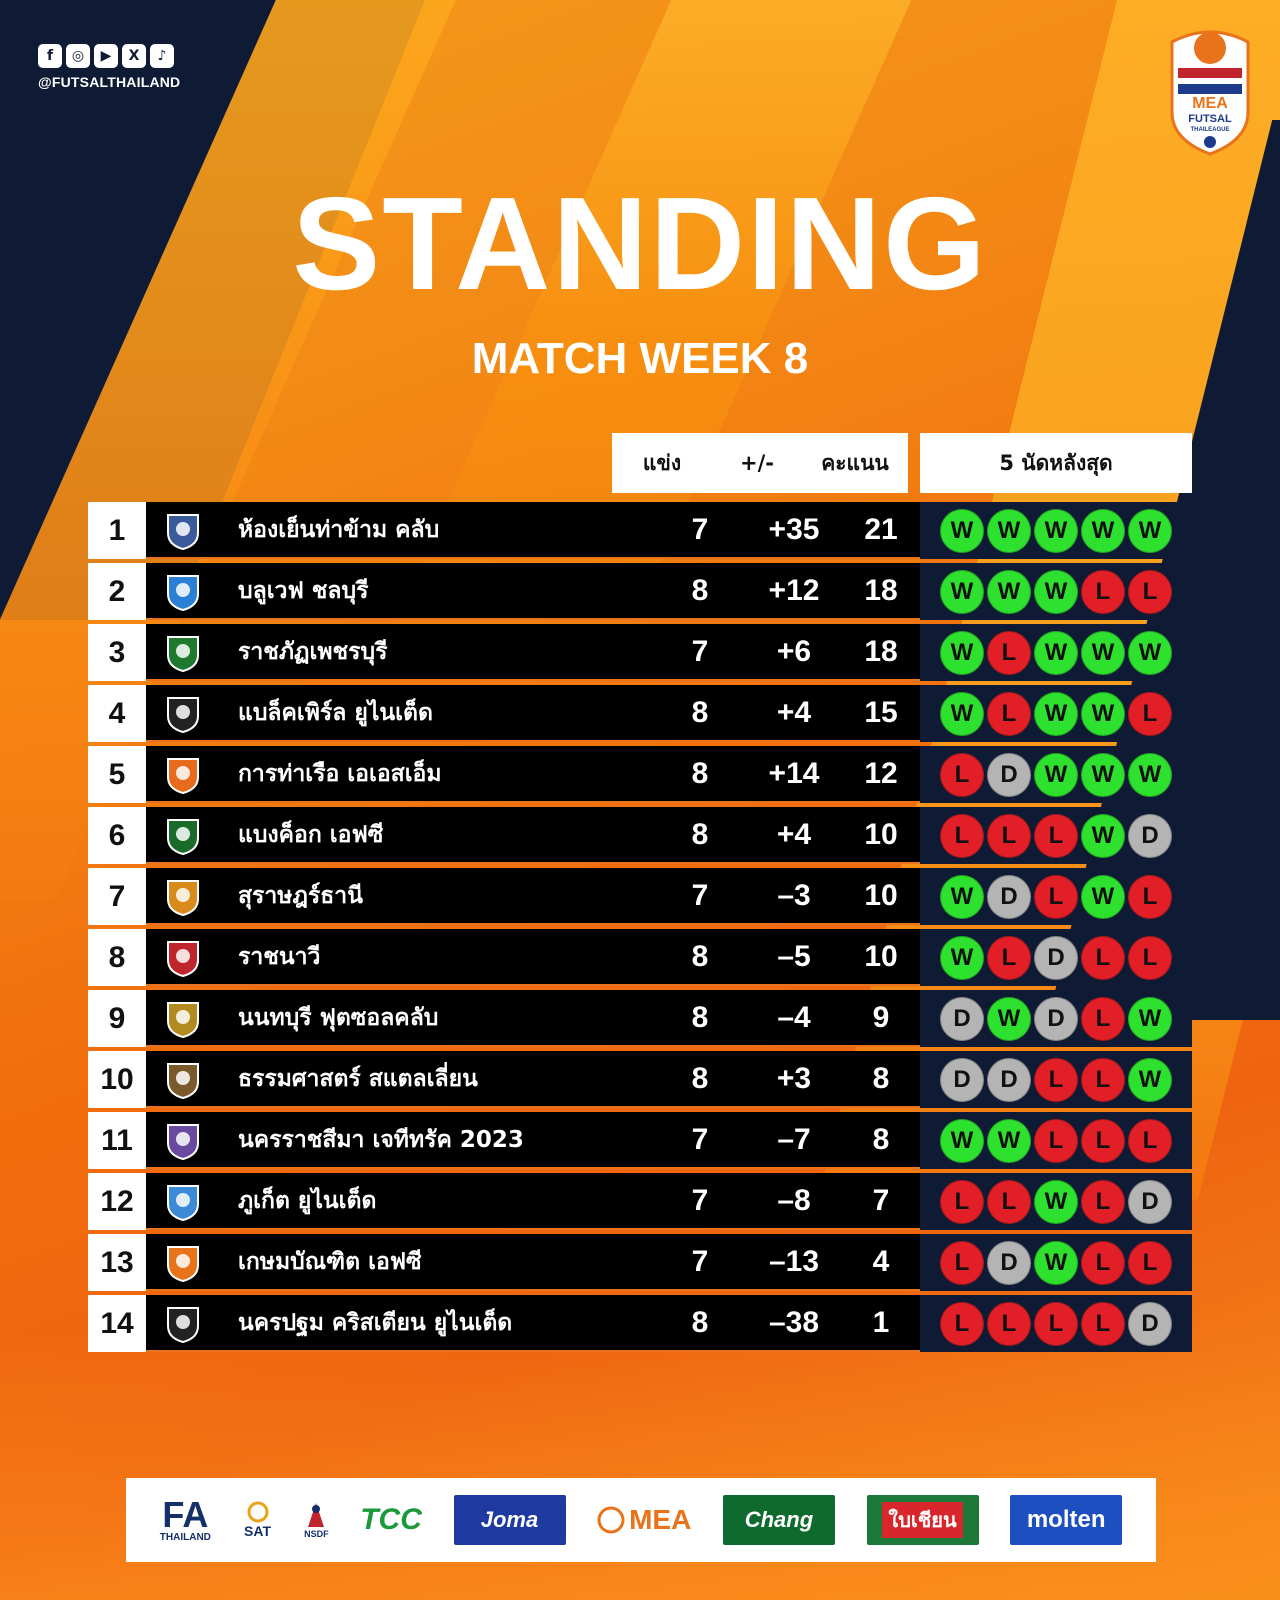 The image size is (1280, 1600). What do you see at coordinates (640, 243) in the screenshot?
I see `page-title: STANDING` at bounding box center [640, 243].